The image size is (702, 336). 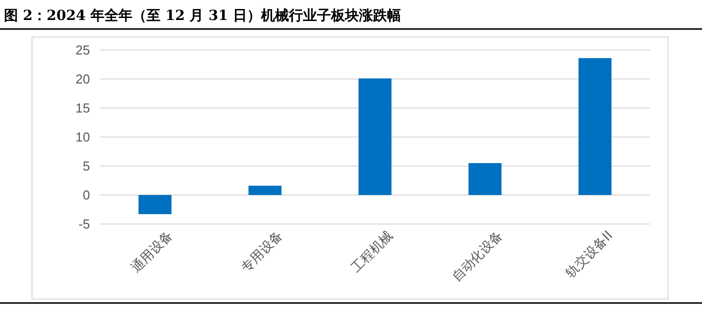 I want to click on x-tick-label: 自动化设备, so click(x=477, y=257).